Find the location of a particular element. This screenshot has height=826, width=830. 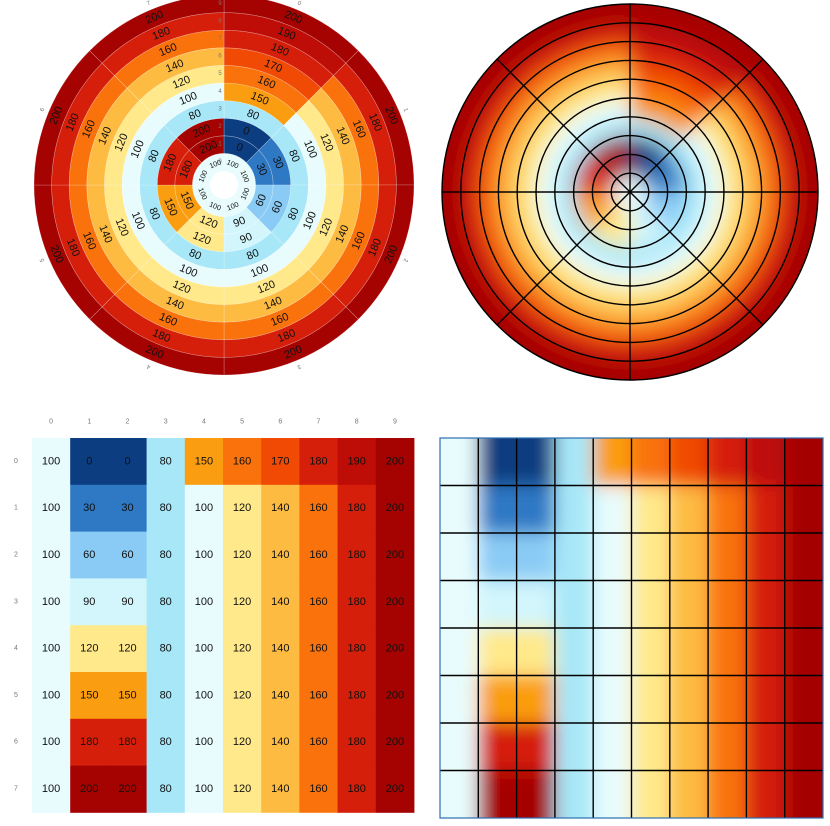

polar-cell-label: 80 is located at coordinates (154, 214).